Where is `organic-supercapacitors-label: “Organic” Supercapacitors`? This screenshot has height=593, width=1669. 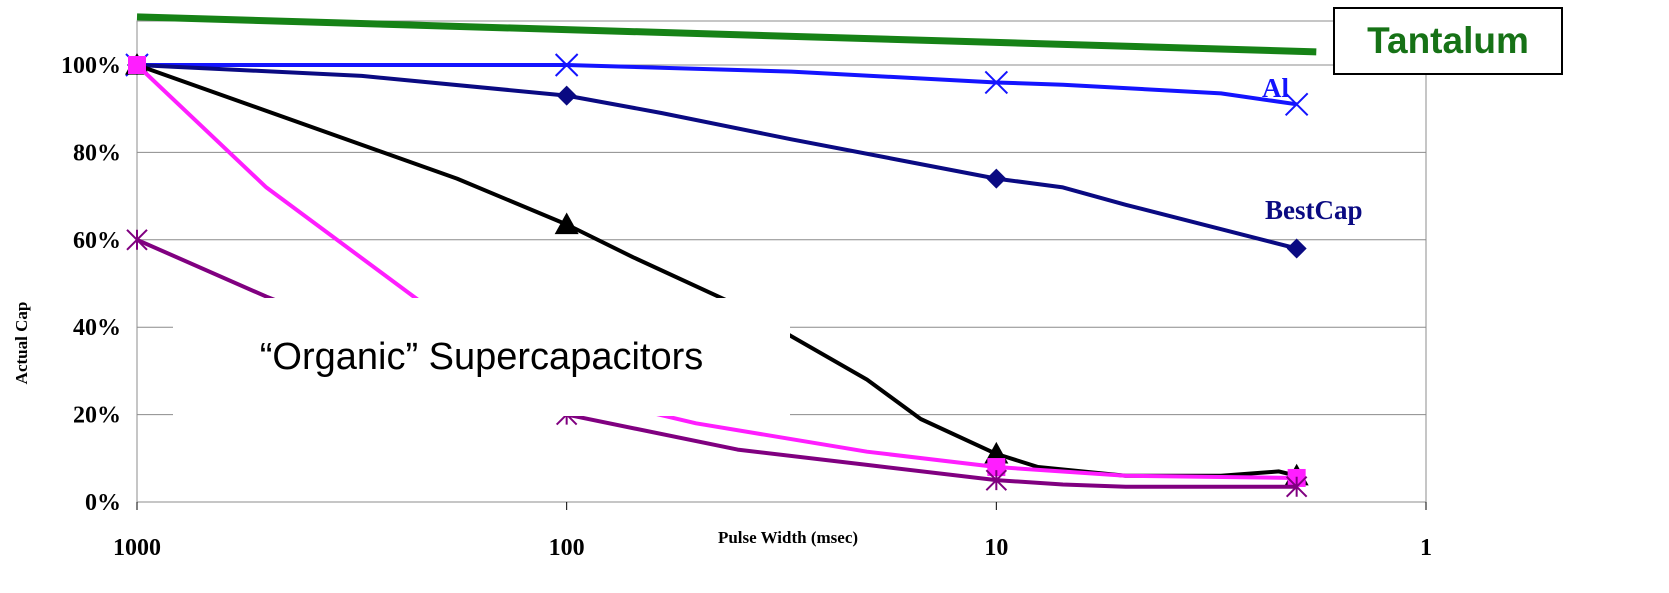
organic-supercapacitors-label: “Organic” Supercapacitors is located at coordinates (481, 356).